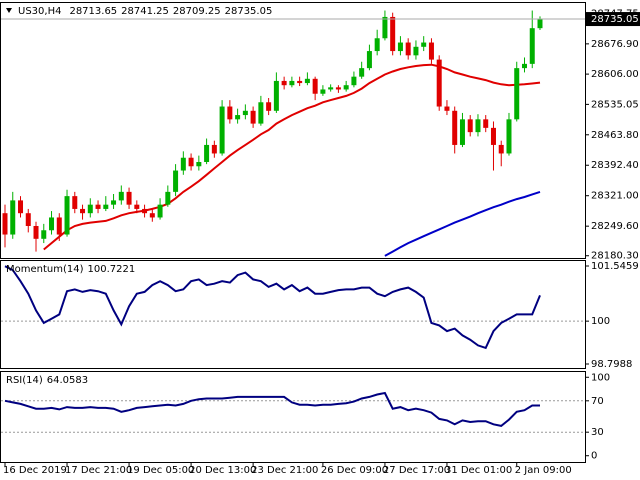 The image size is (640, 480). What do you see at coordinates (611, 364) in the screenshot?
I see `y-tick-label: 98.7988` at bounding box center [611, 364].